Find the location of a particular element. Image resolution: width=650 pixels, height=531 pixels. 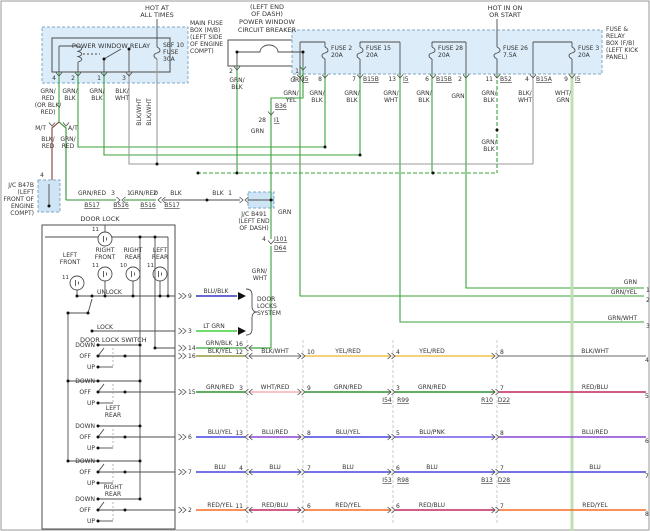

label: BLU/BLK is located at coordinates (217, 291).